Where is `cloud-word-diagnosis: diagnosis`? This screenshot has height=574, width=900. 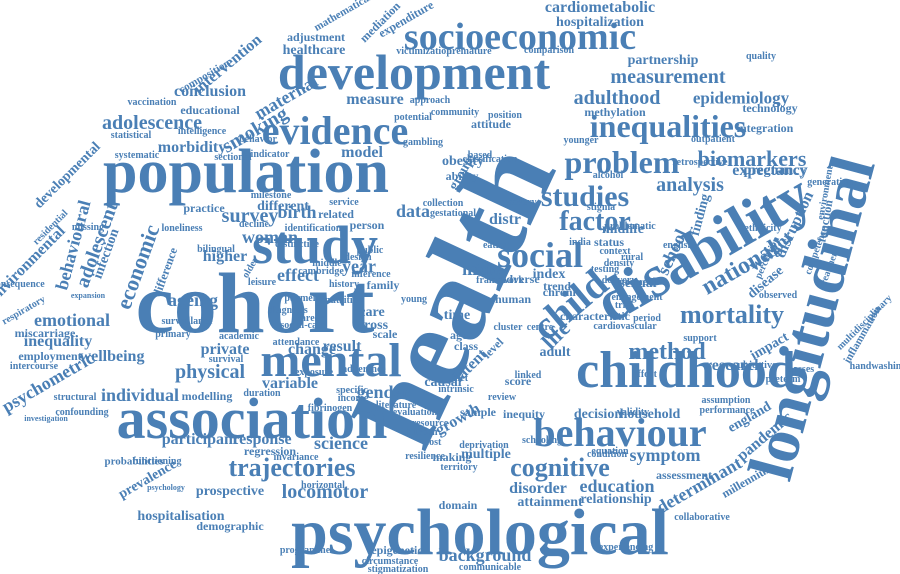 cloud-word-diagnosis: diagnosis is located at coordinates (288, 310).